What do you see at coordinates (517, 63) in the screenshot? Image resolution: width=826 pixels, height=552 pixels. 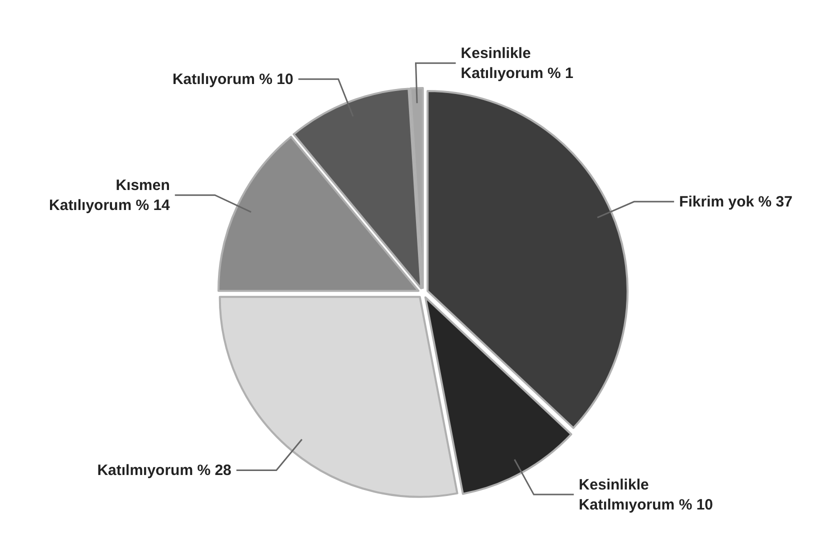 I see `slice-label: Kesinlikle Katılıyorum % 1` at bounding box center [517, 63].